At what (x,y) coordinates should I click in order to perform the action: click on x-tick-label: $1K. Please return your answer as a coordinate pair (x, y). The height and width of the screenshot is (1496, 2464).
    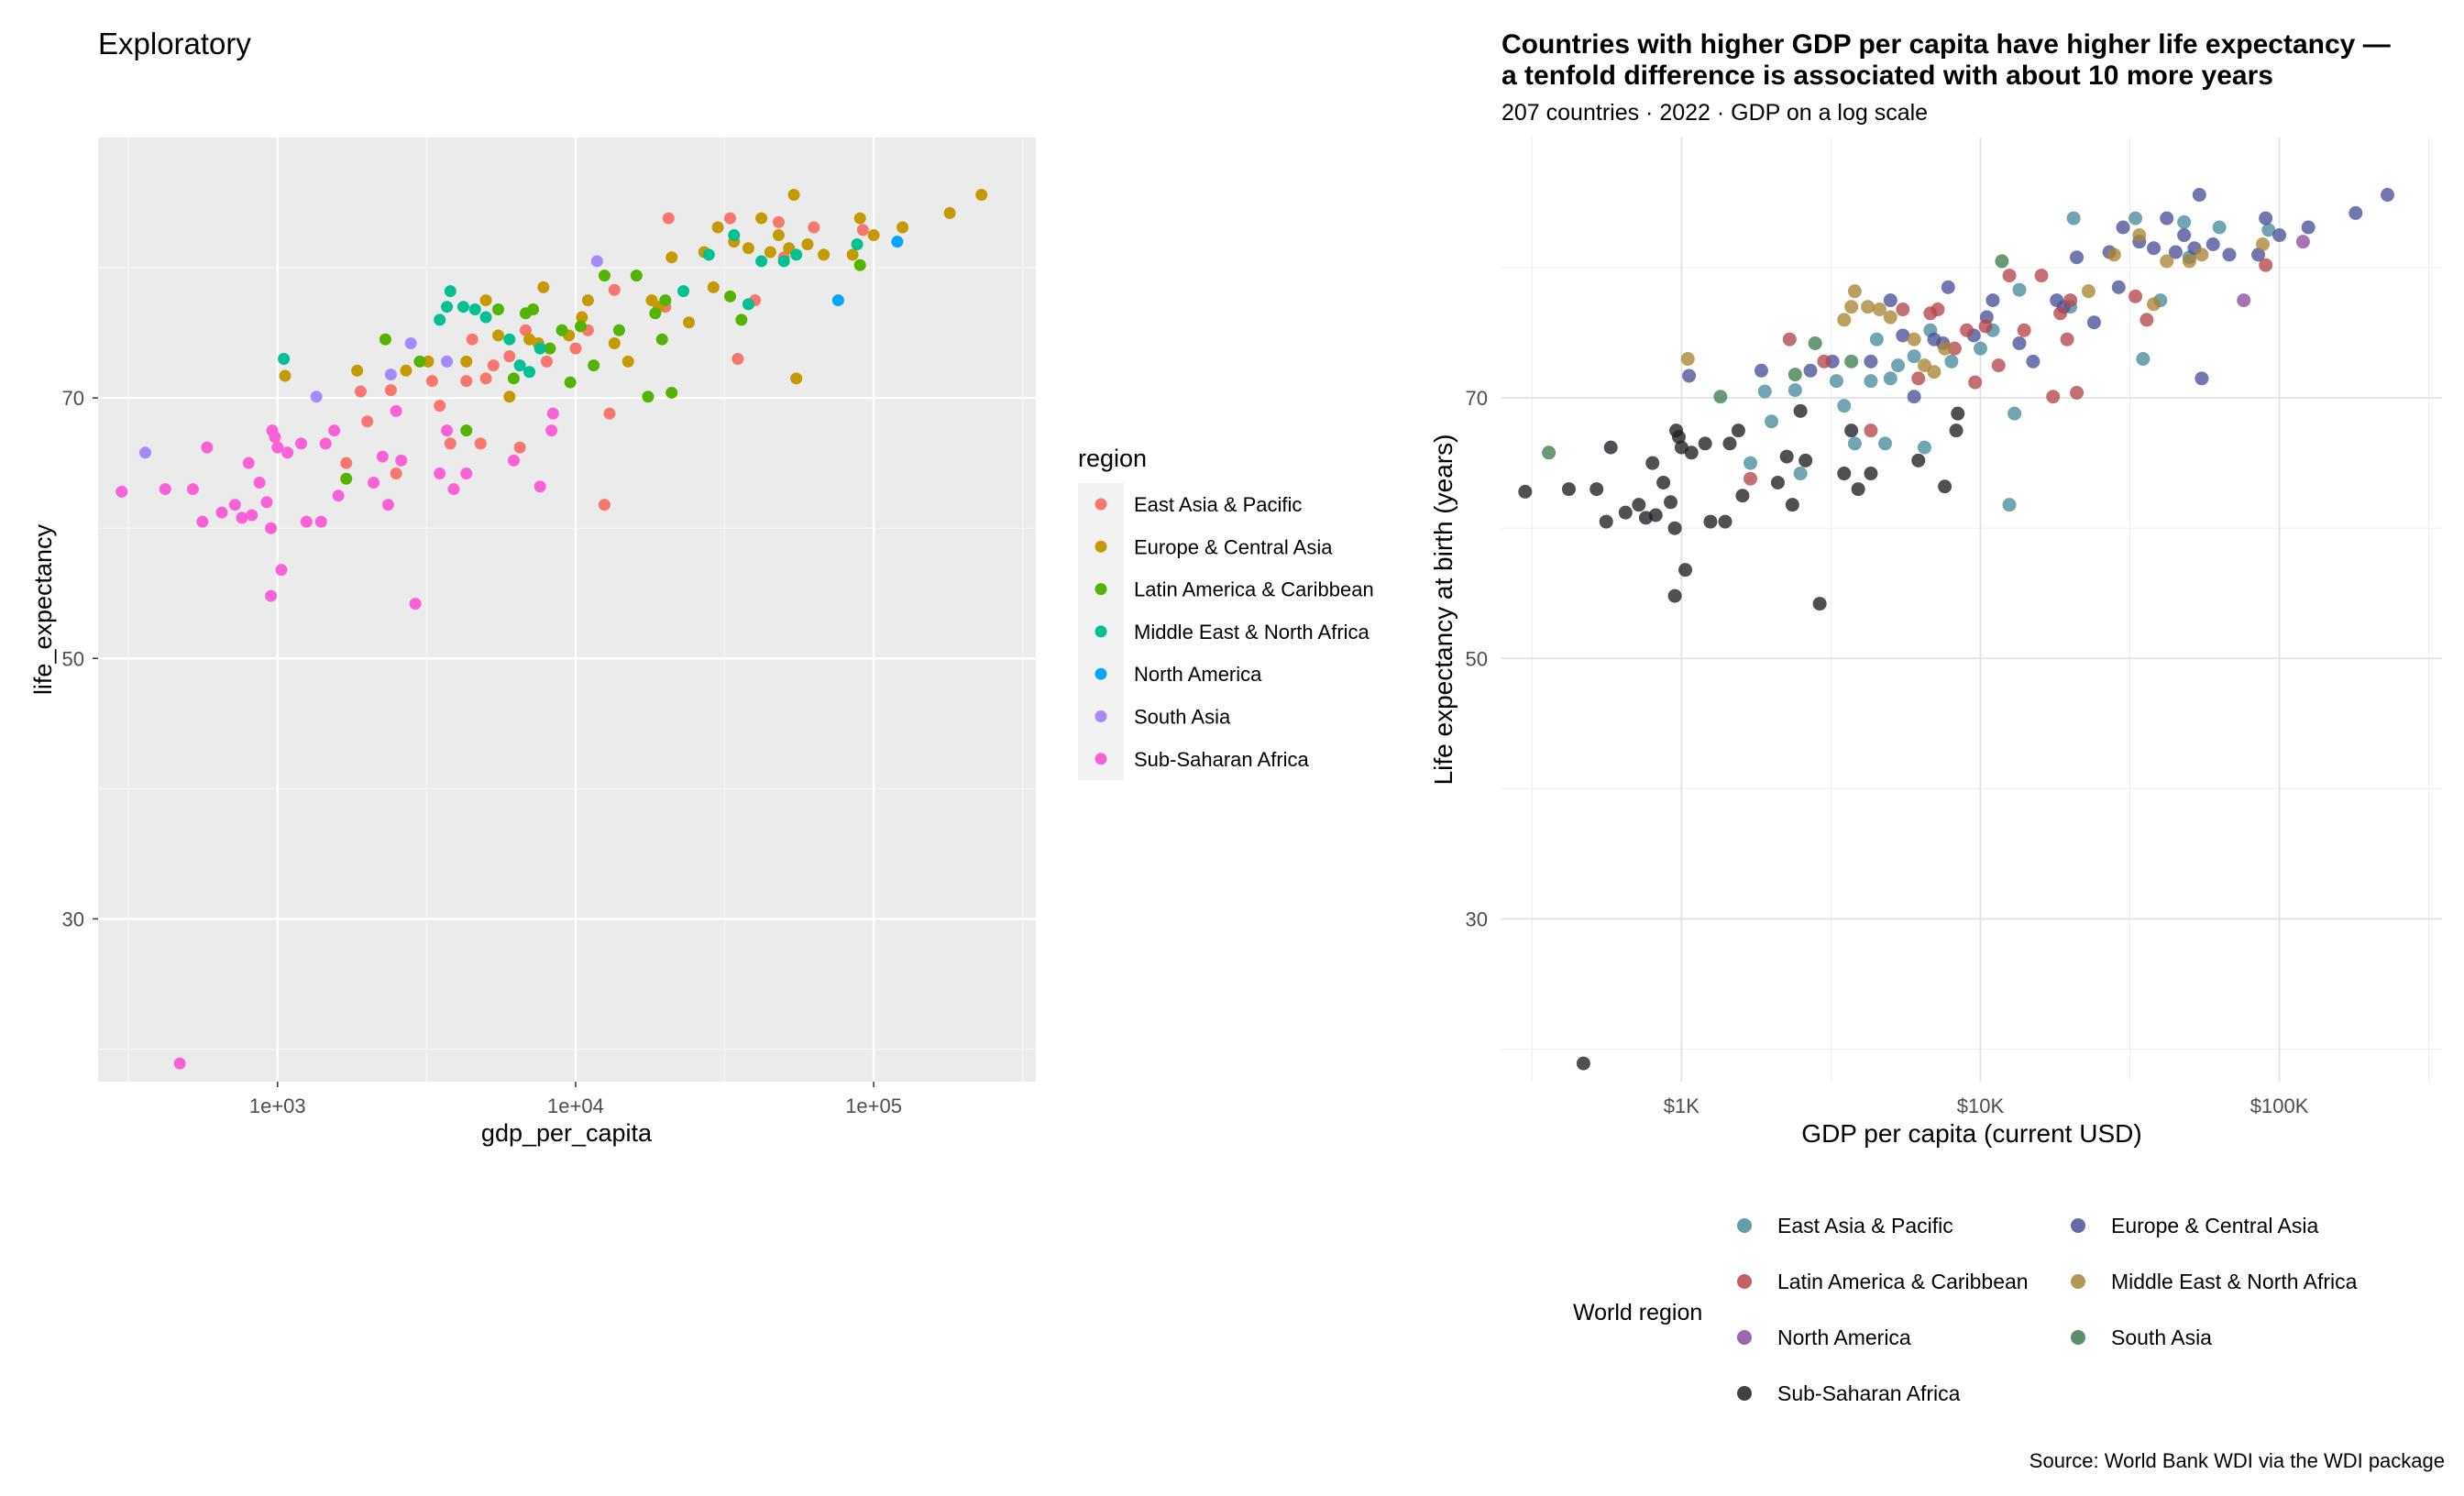
    Looking at the image, I should click on (1682, 1105).